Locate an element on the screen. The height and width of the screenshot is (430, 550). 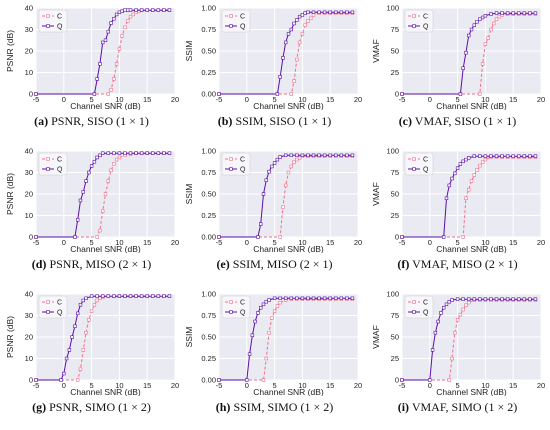
y-tick-label: 50 is located at coordinates (395, 337).